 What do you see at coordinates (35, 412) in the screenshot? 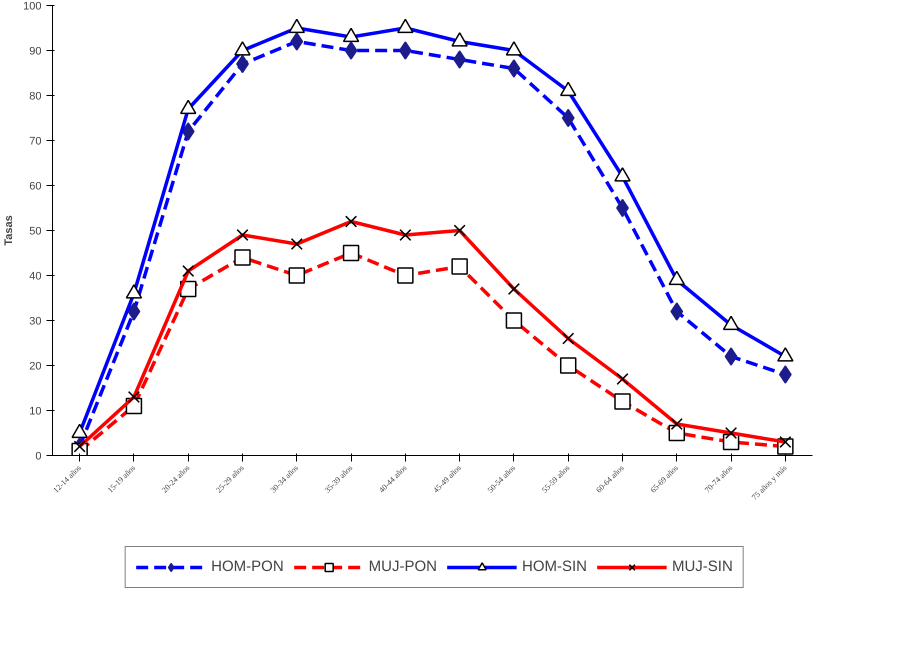
I see `y-tick-label: 10` at bounding box center [35, 412].